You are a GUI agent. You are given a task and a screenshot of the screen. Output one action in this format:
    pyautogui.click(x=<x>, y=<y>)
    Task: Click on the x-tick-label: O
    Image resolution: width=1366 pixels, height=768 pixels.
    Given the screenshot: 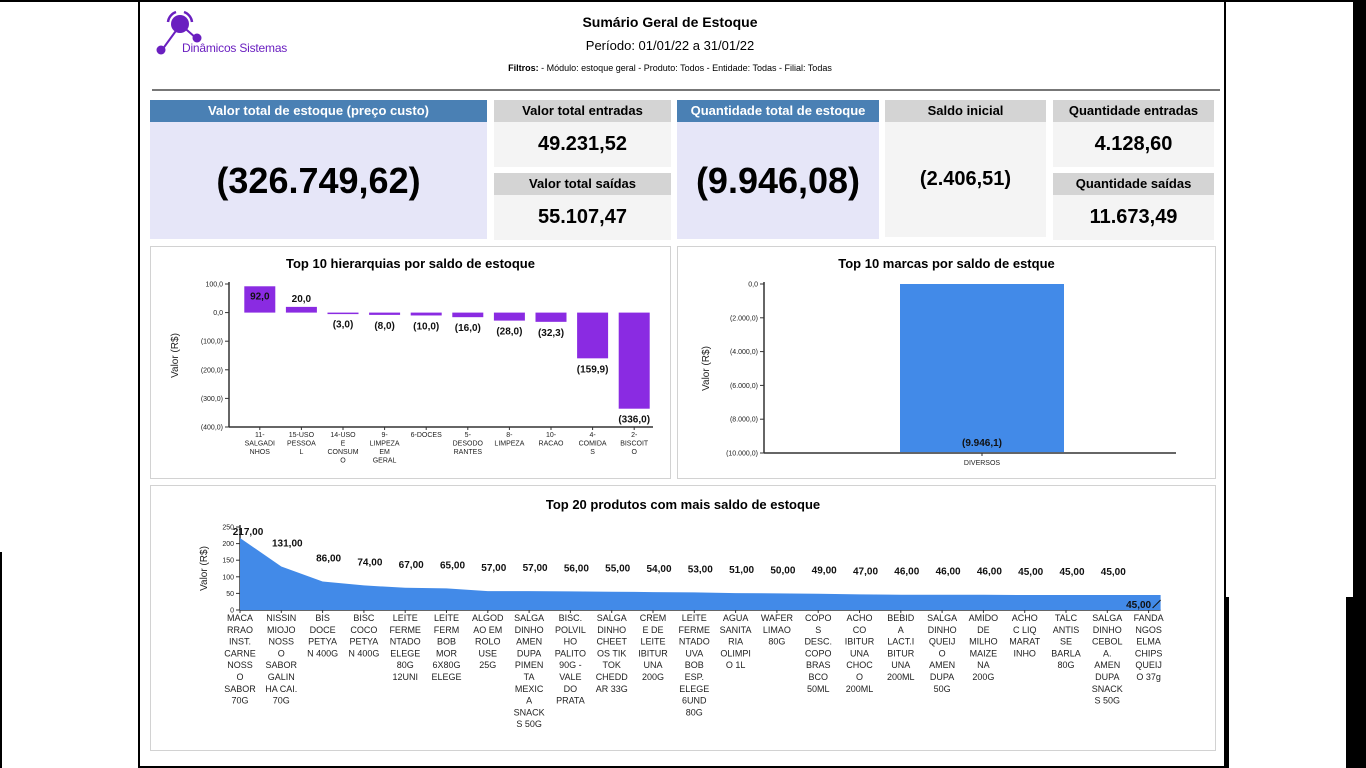 What is the action you would take?
    pyautogui.click(x=343, y=461)
    